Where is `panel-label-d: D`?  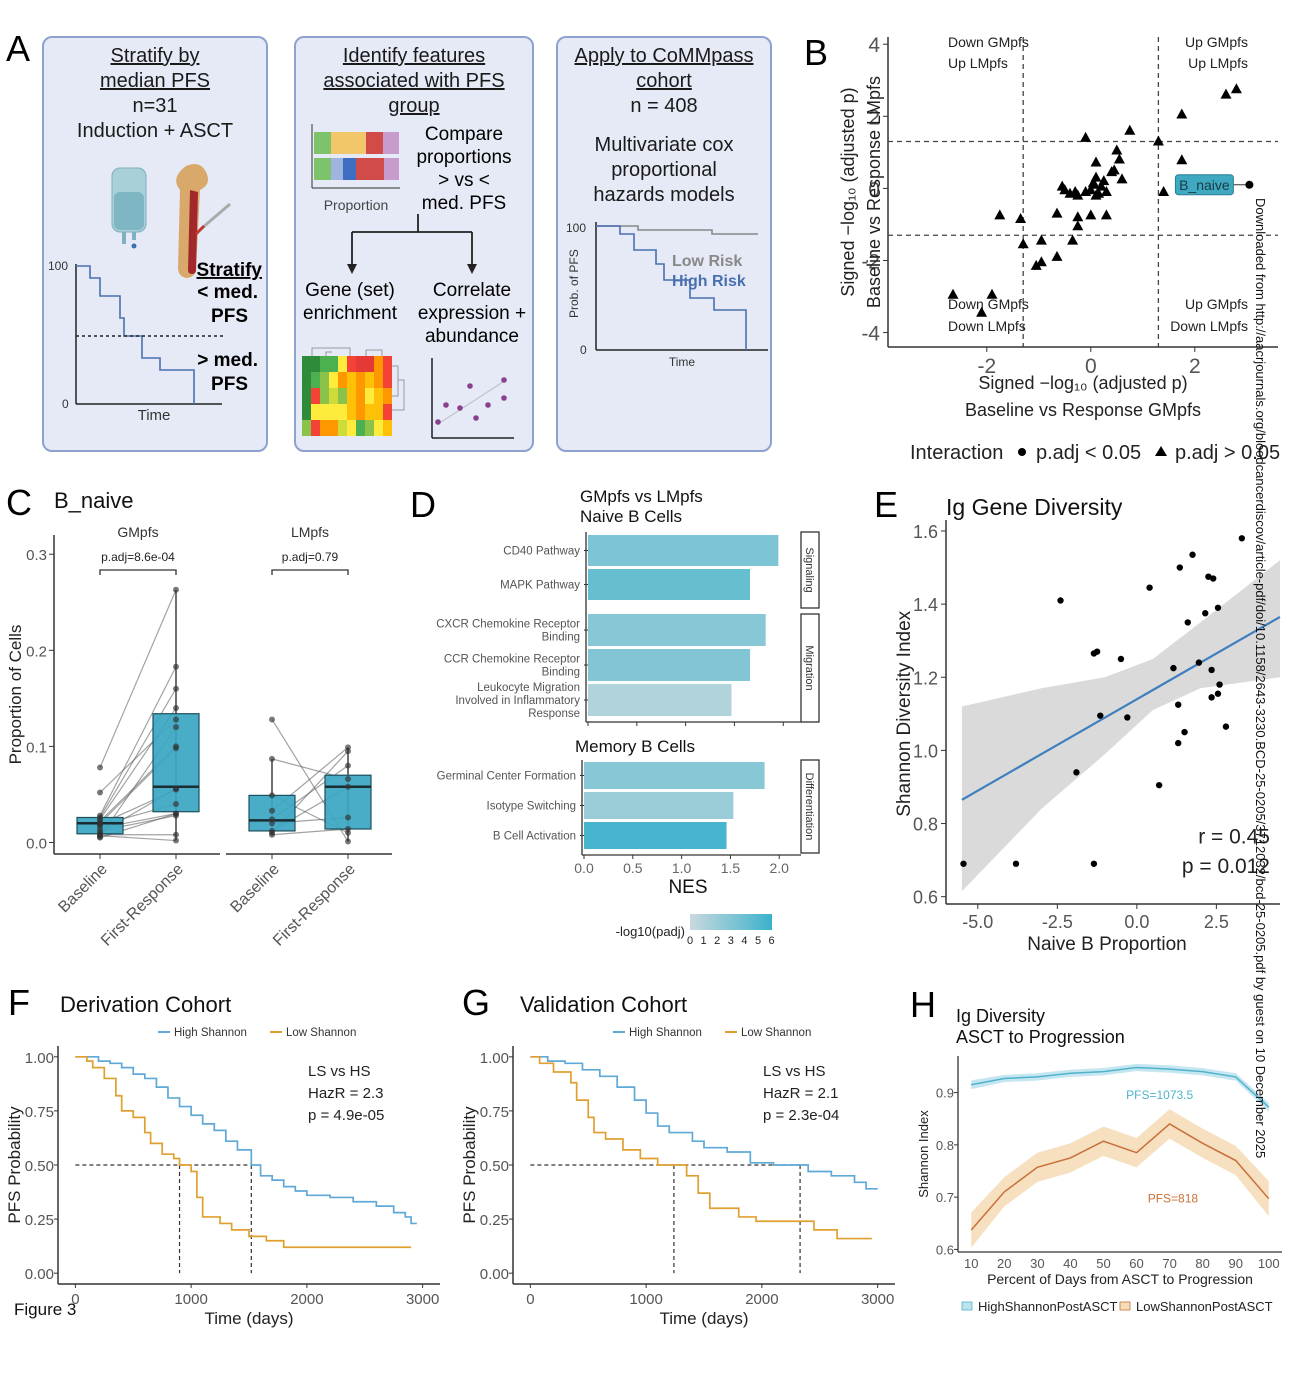 panel-label-d: D is located at coordinates (423, 504).